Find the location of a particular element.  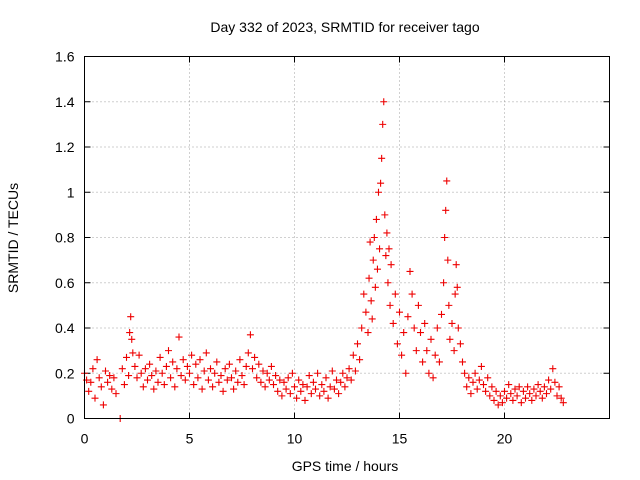

y-tick-label: 1 is located at coordinates (71, 192).